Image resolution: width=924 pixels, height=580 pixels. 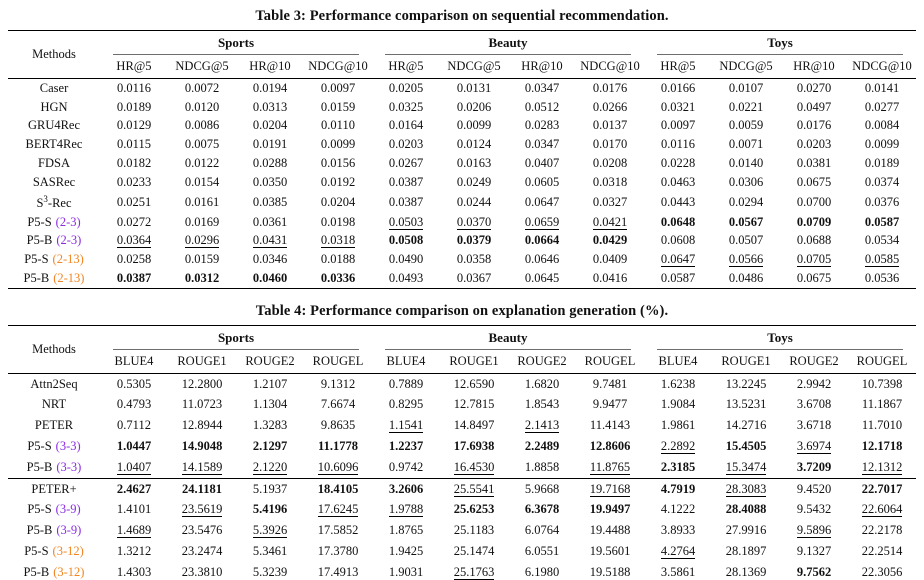 What do you see at coordinates (134, 467) in the screenshot?
I see `metric-value: 1.0407` at bounding box center [134, 467].